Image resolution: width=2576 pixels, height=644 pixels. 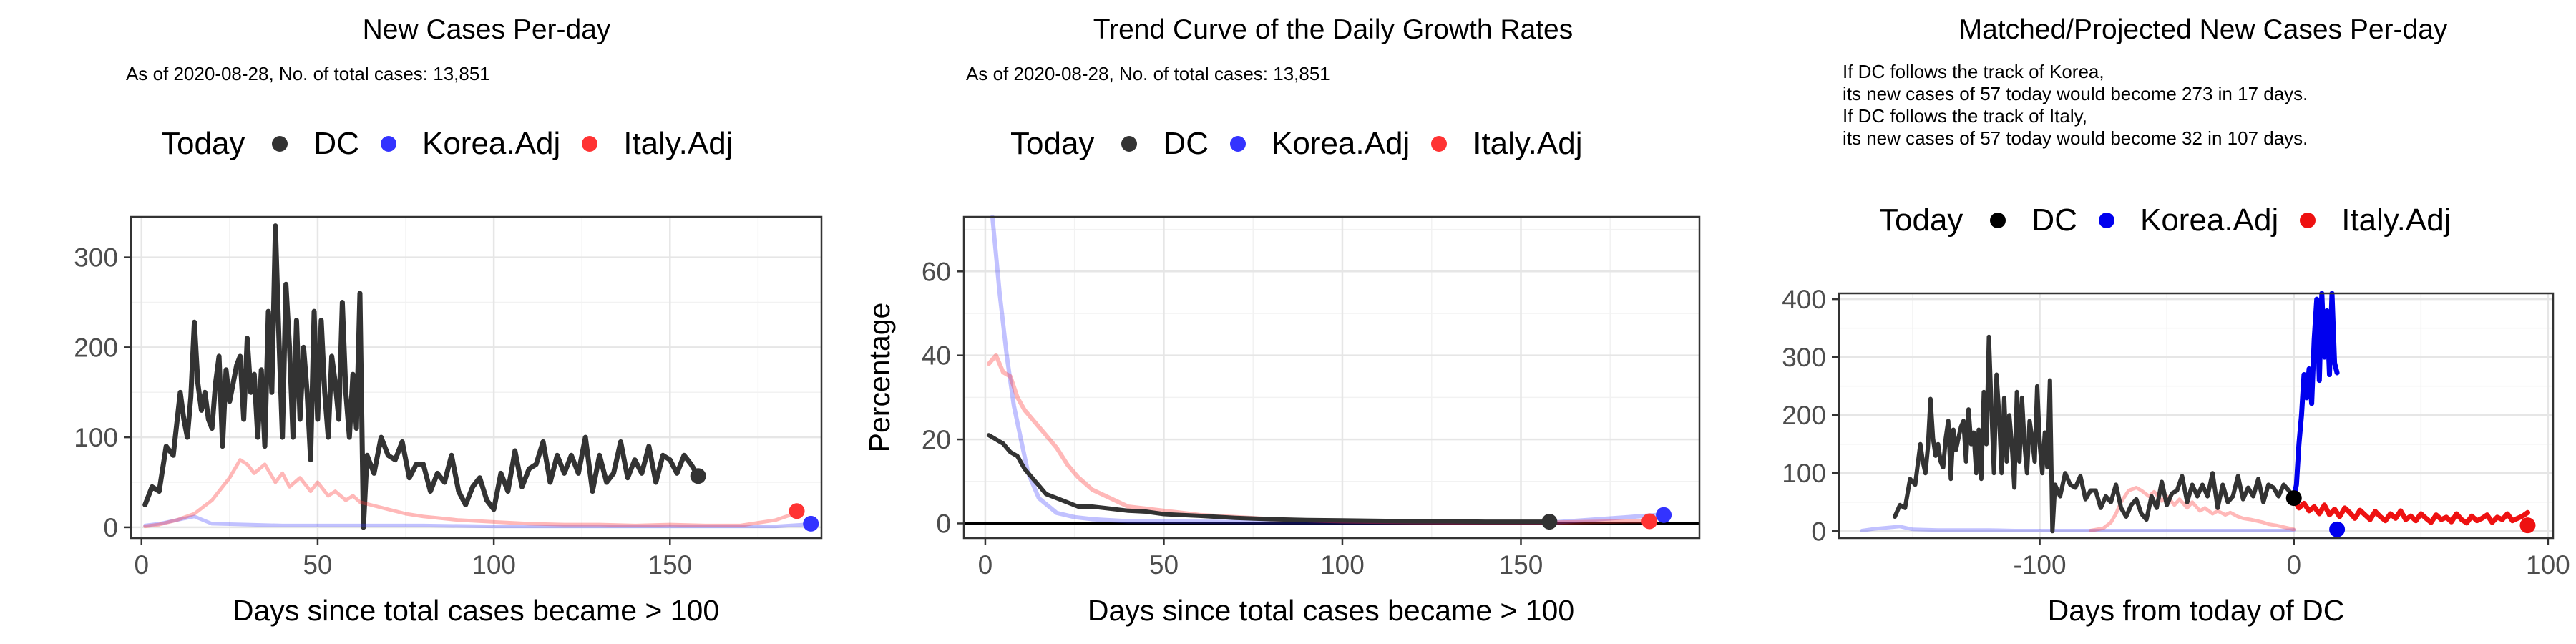 I want to click on y-tick-label: 60, so click(x=936, y=271).